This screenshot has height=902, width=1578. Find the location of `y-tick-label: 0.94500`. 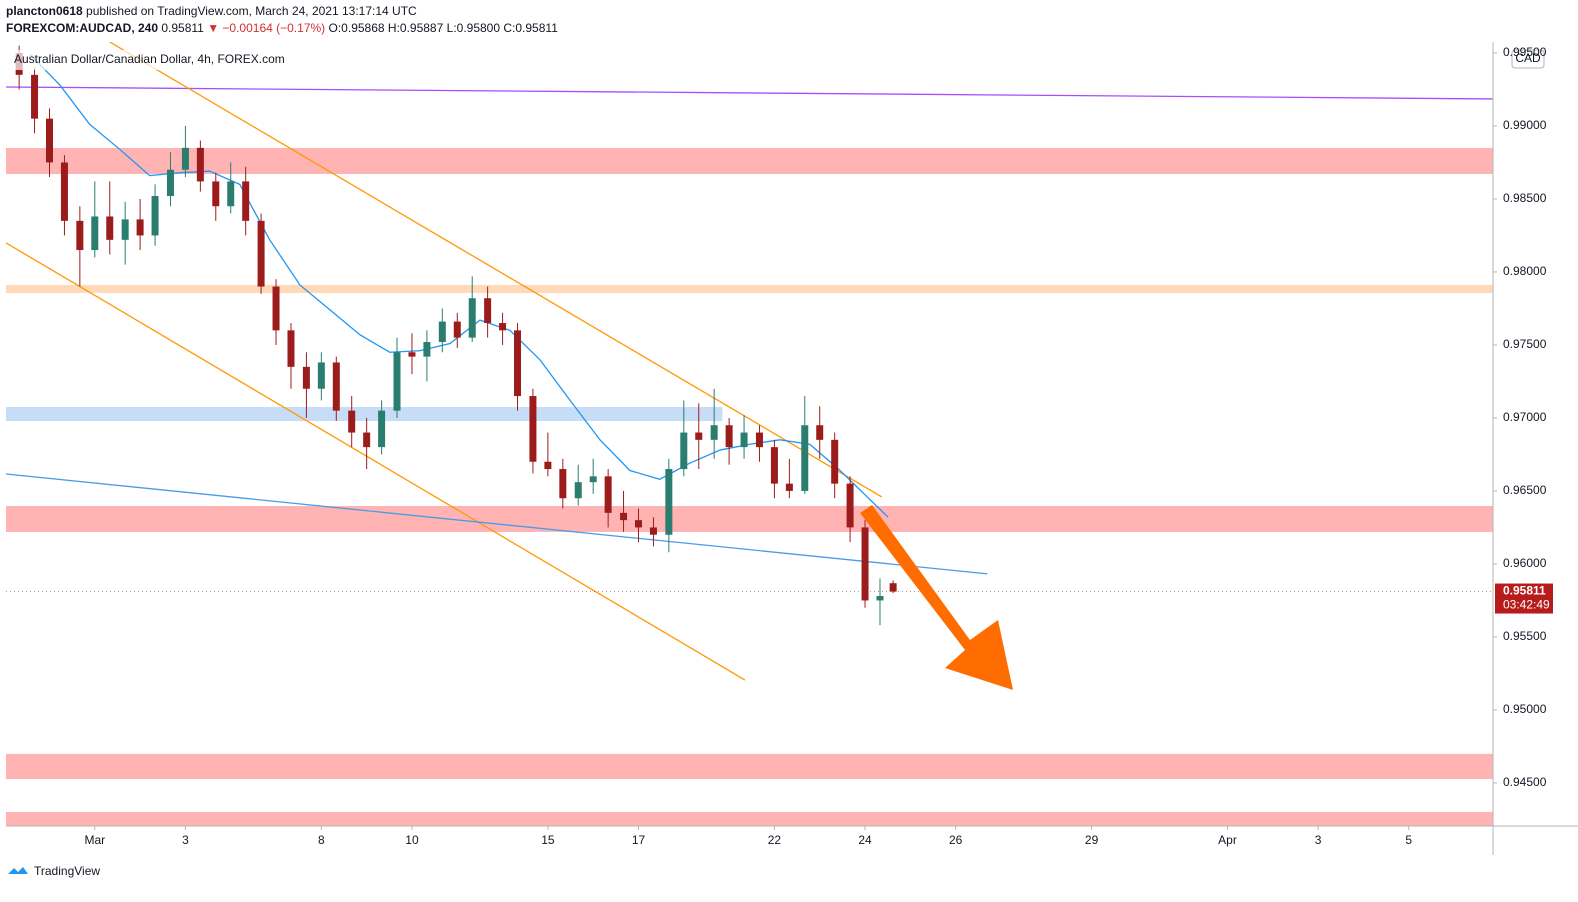

y-tick-label: 0.94500 is located at coordinates (1525, 782).